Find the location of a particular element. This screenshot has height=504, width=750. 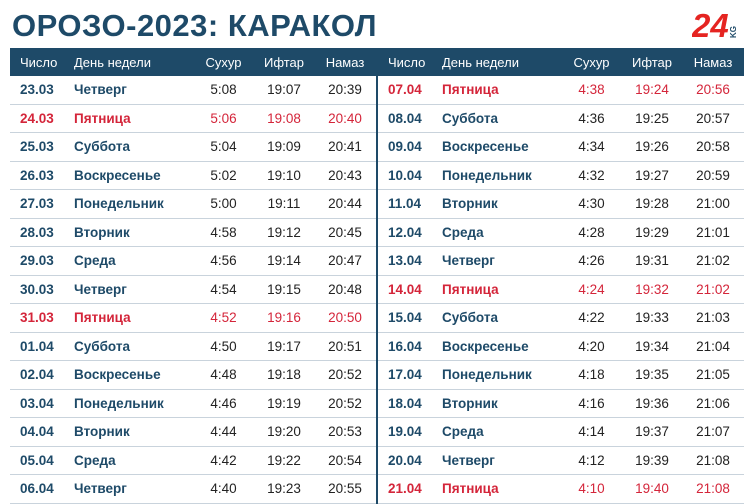

table-row: 25.03 Суббота 5:04 19:09 20:41 is located at coordinates (193, 147).